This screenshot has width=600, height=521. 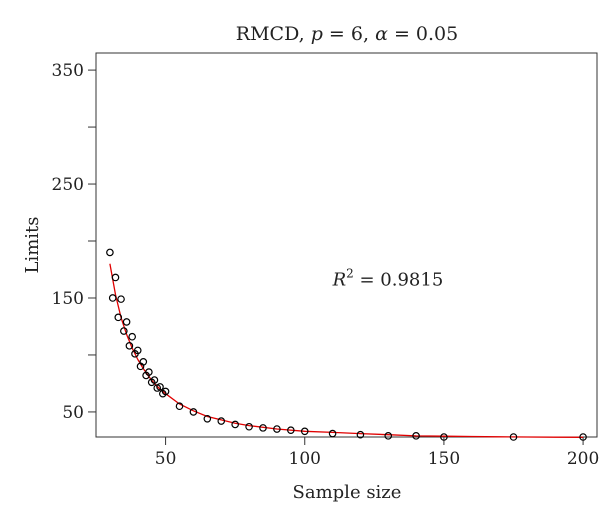 What do you see at coordinates (273, 34) in the screenshot?
I see `title-prefix: RMCD,` at bounding box center [273, 34].